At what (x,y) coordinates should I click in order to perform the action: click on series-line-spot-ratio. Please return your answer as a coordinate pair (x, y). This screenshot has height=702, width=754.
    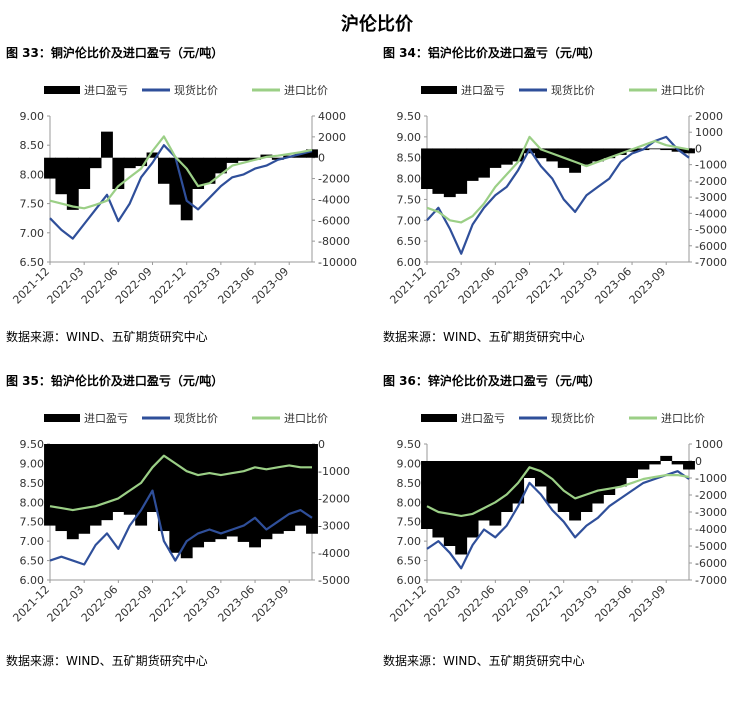
    Looking at the image, I should click on (558, 195).